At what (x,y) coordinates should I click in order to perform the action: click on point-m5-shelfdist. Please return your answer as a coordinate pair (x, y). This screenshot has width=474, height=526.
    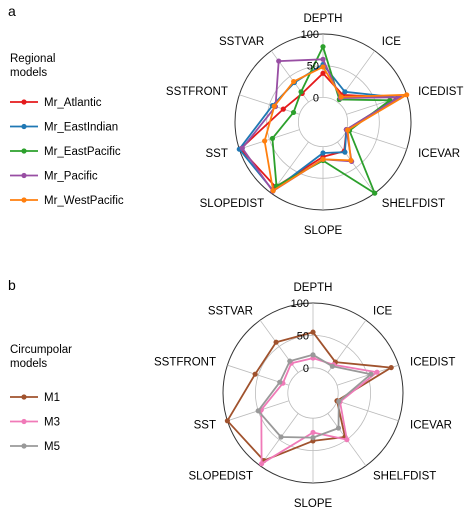
    Looking at the image, I should click on (338, 428).